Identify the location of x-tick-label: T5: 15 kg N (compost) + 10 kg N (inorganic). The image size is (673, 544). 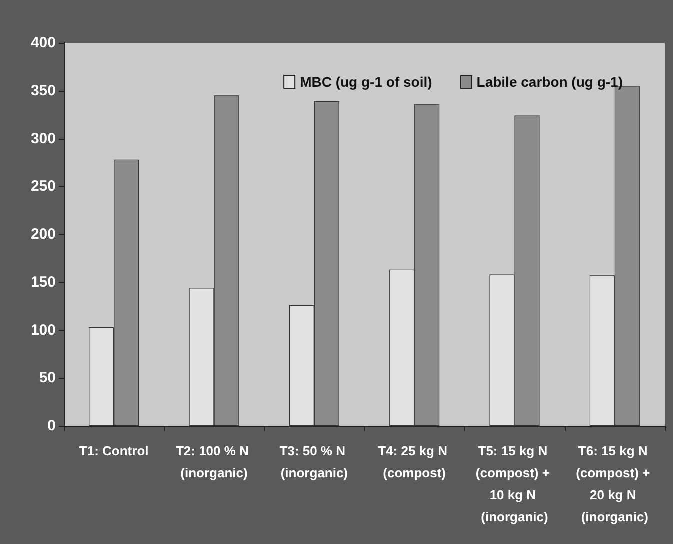
(515, 484).